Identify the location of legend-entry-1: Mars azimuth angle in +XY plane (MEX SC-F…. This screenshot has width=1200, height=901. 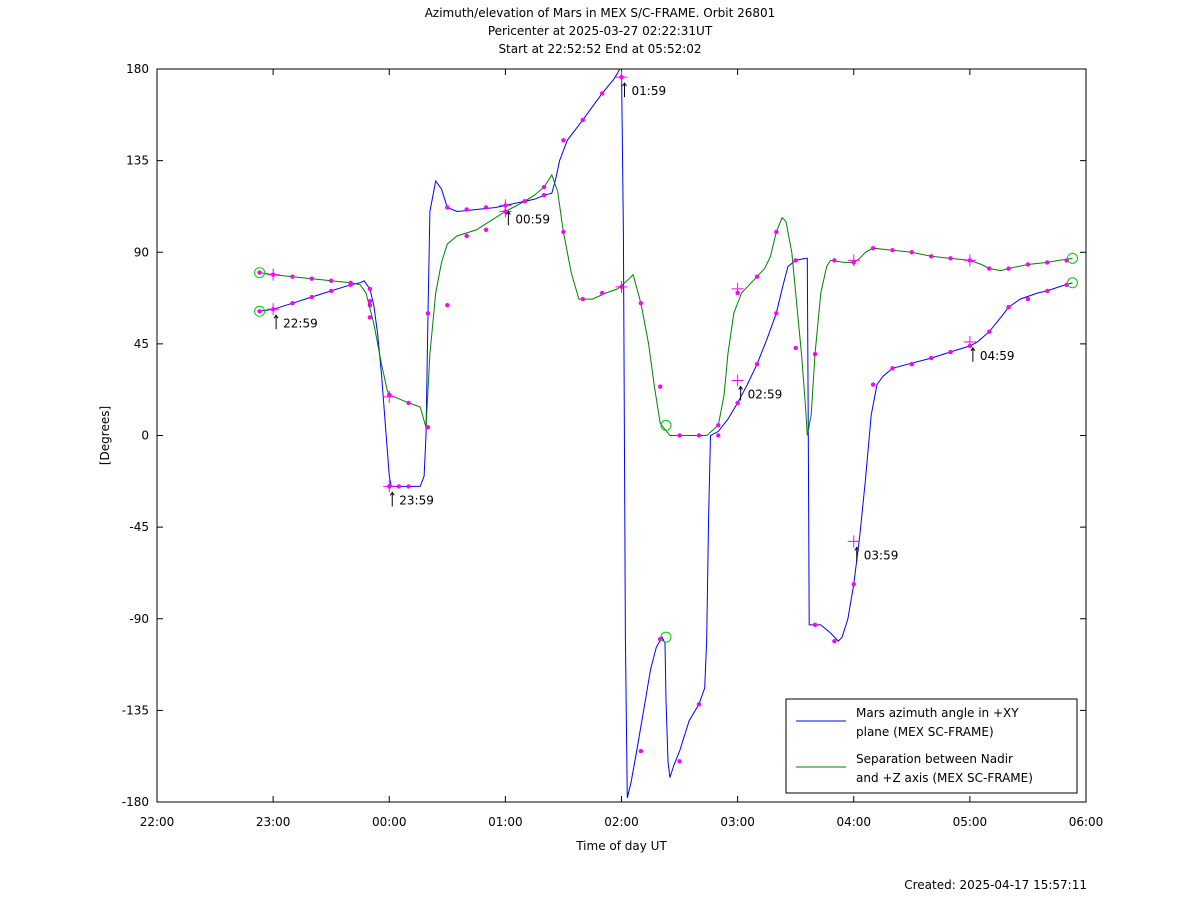
(907, 722).